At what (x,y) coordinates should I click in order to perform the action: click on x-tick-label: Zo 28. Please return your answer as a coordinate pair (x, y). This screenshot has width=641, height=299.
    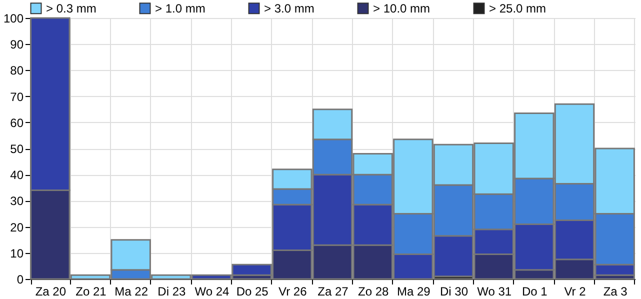
    Looking at the image, I should click on (373, 291).